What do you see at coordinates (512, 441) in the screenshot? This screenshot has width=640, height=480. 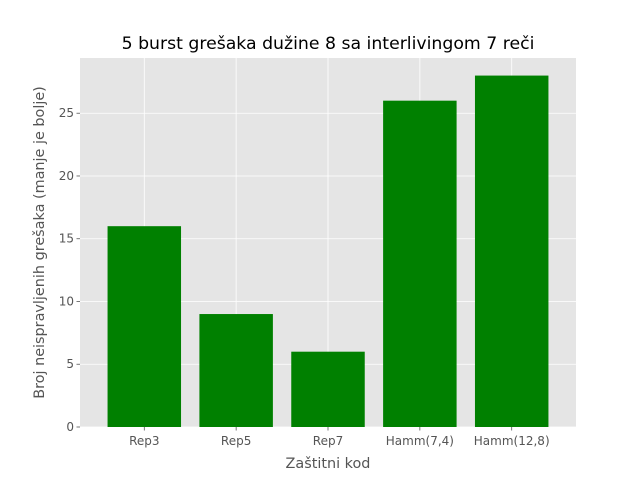 I see `x-tick-label: Hamm(12,8)` at bounding box center [512, 441].